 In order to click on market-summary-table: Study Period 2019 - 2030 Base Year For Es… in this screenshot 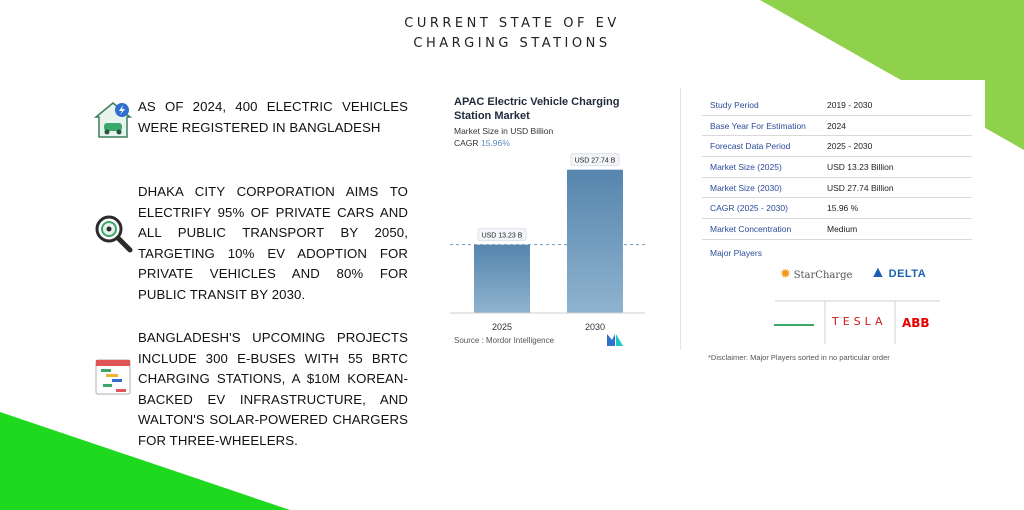, I will do `click(837, 167)`.